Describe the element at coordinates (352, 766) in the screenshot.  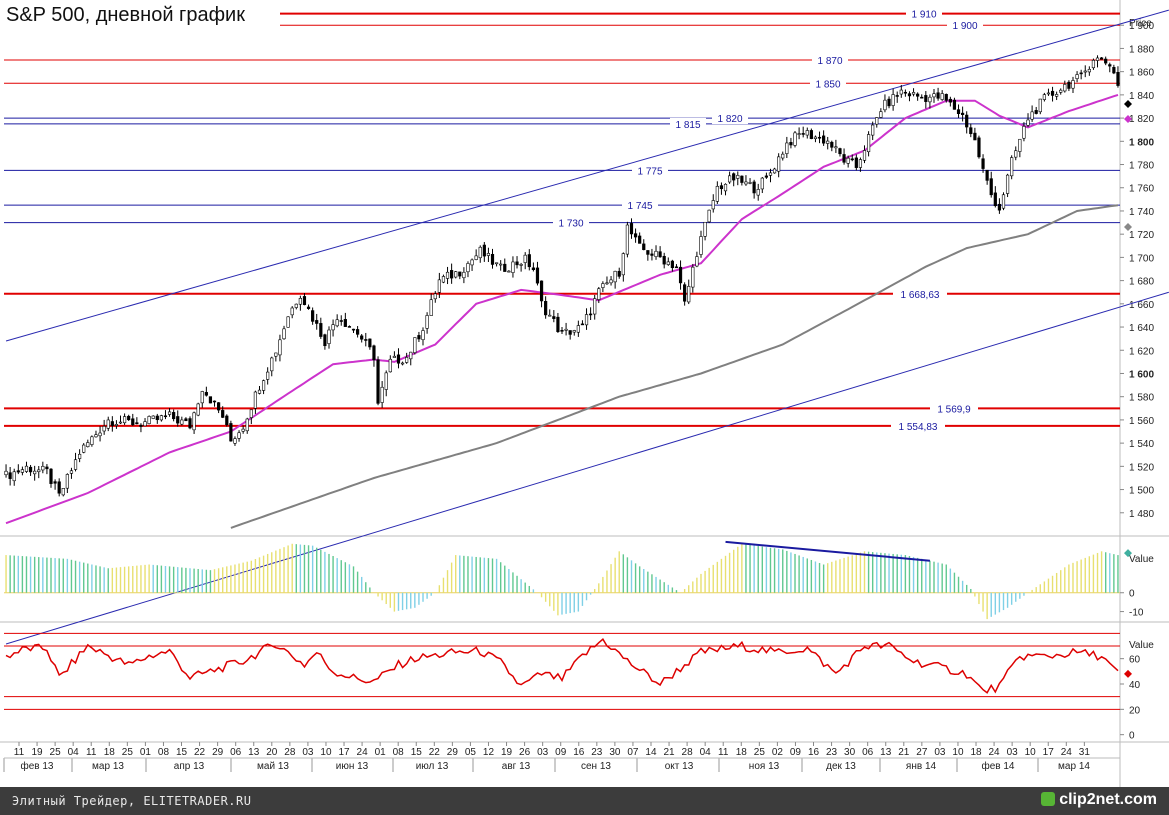
I see `month-label: июн 13` at that location.